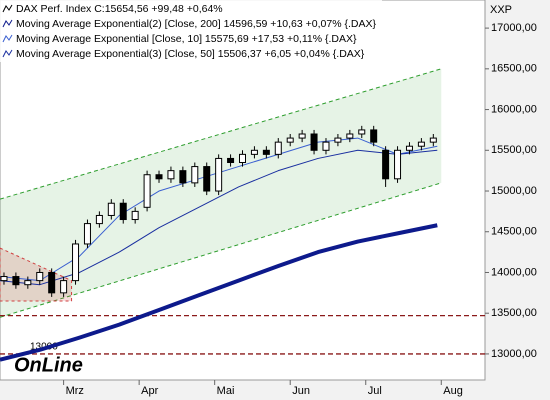  What do you see at coordinates (119, 9) in the screenshot?
I see `legend-label: DAX Perf. Index C:15654,56 +99,48 +0,64%` at bounding box center [119, 9].